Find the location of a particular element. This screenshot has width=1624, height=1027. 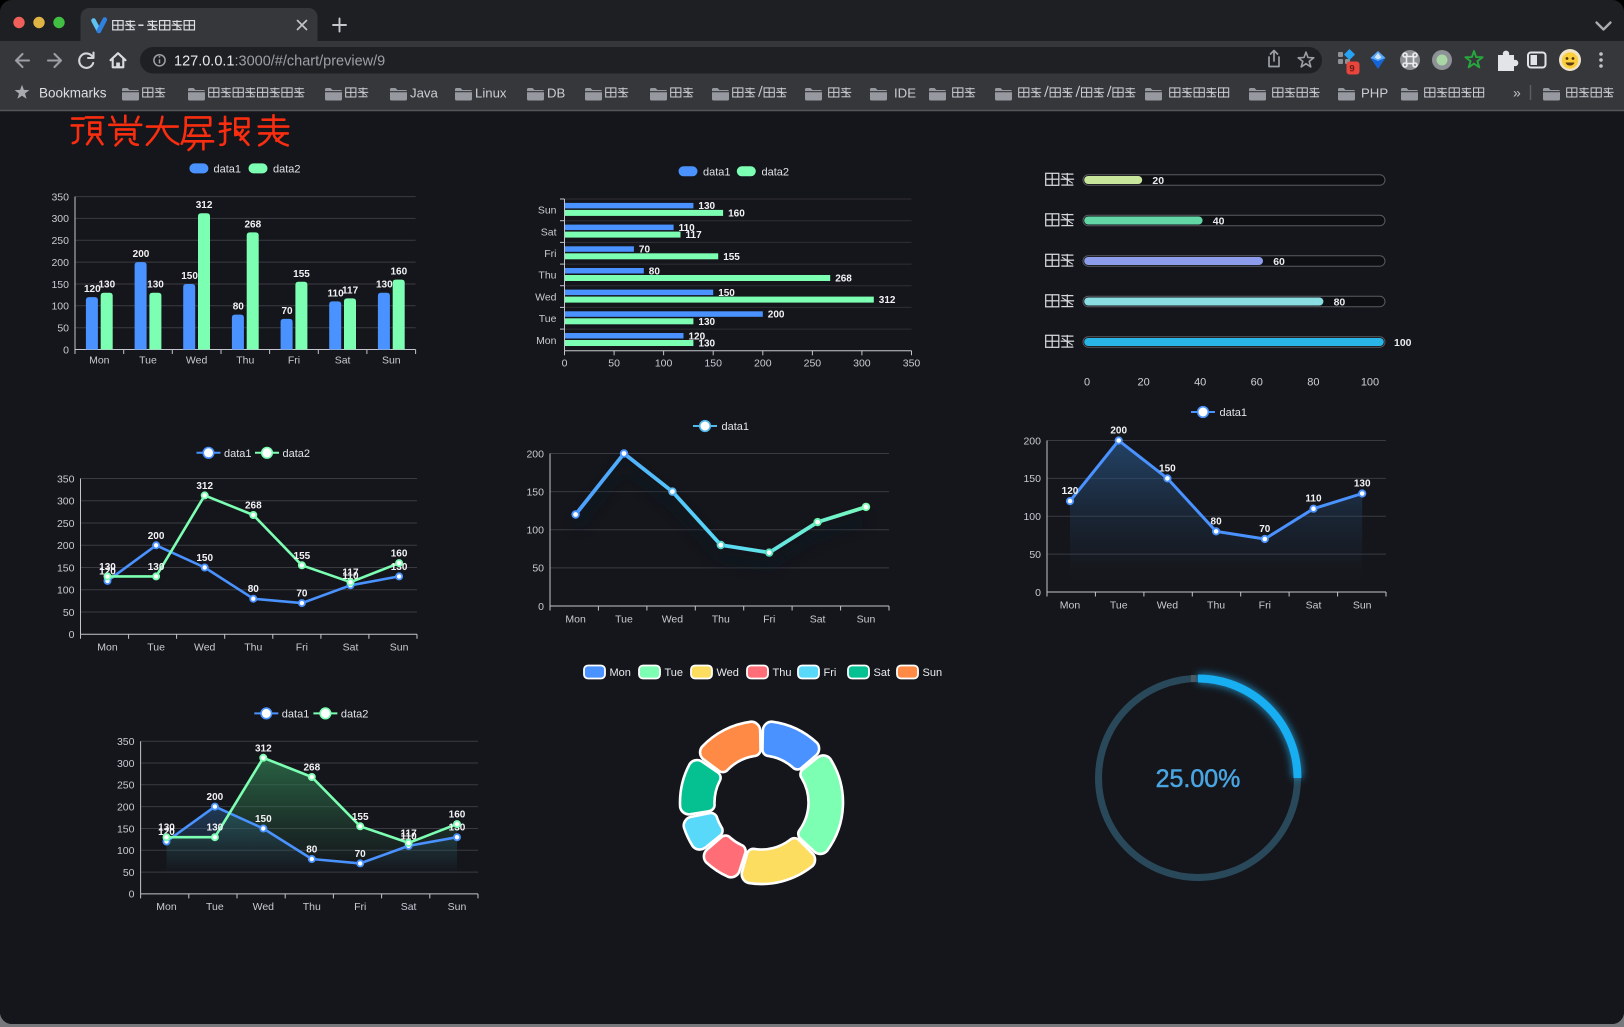

svg-text: 155 is located at coordinates (302, 556).